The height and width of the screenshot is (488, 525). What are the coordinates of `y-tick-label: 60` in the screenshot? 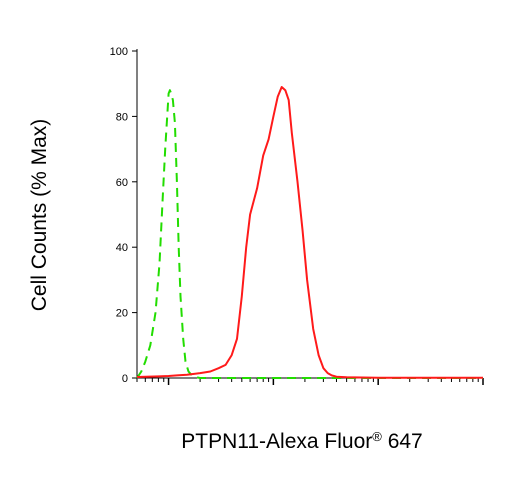 It's located at (122, 183).